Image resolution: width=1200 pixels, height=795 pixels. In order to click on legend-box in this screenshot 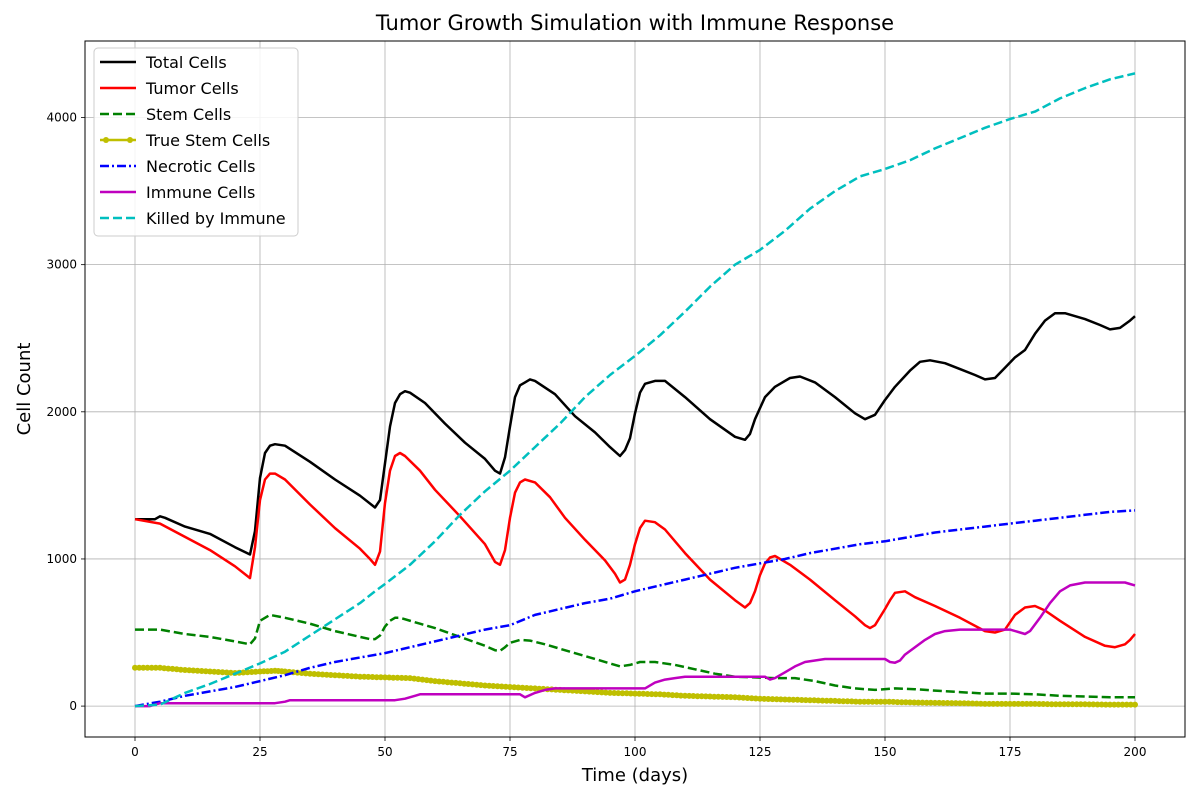, I will do `click(196, 142)`.